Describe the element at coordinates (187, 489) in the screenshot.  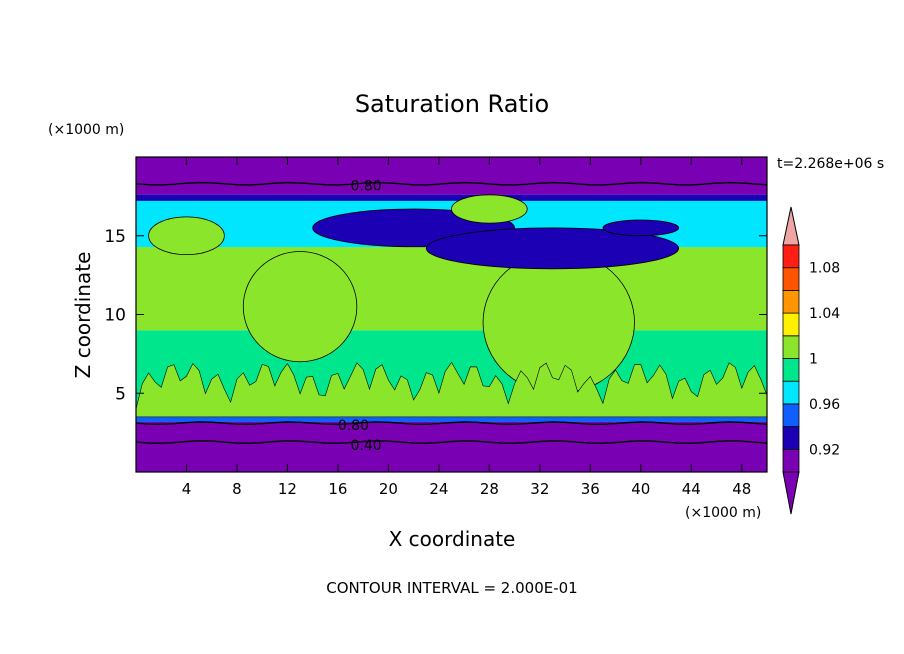
I see `x-tick-label: 4` at that location.